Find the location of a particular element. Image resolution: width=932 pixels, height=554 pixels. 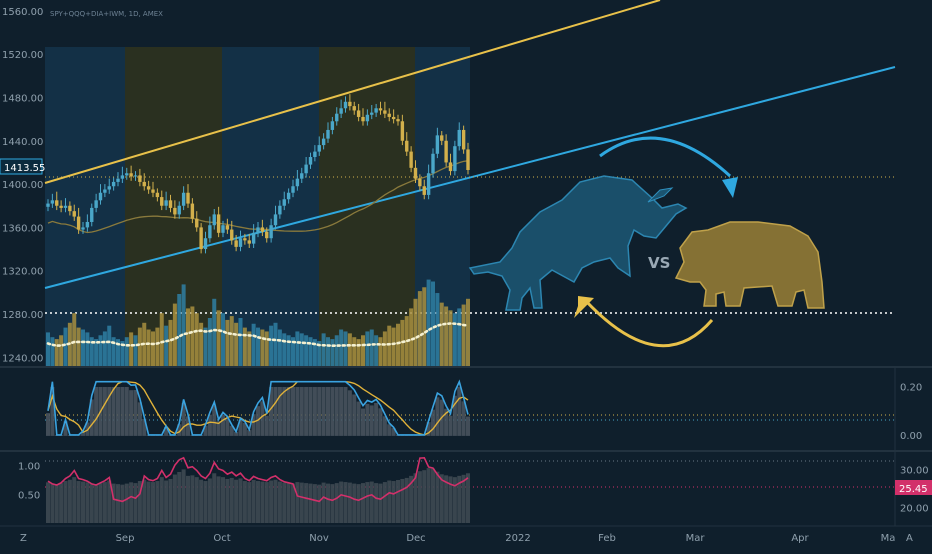

left-button-label: Z is located at coordinates (23, 538).